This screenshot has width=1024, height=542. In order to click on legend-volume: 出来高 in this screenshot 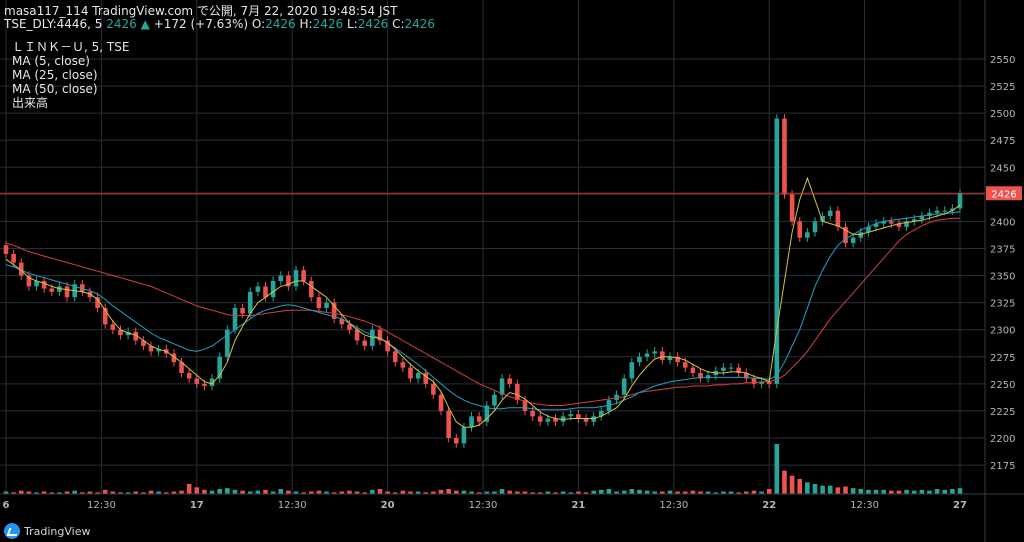, I will do `click(30, 103)`.